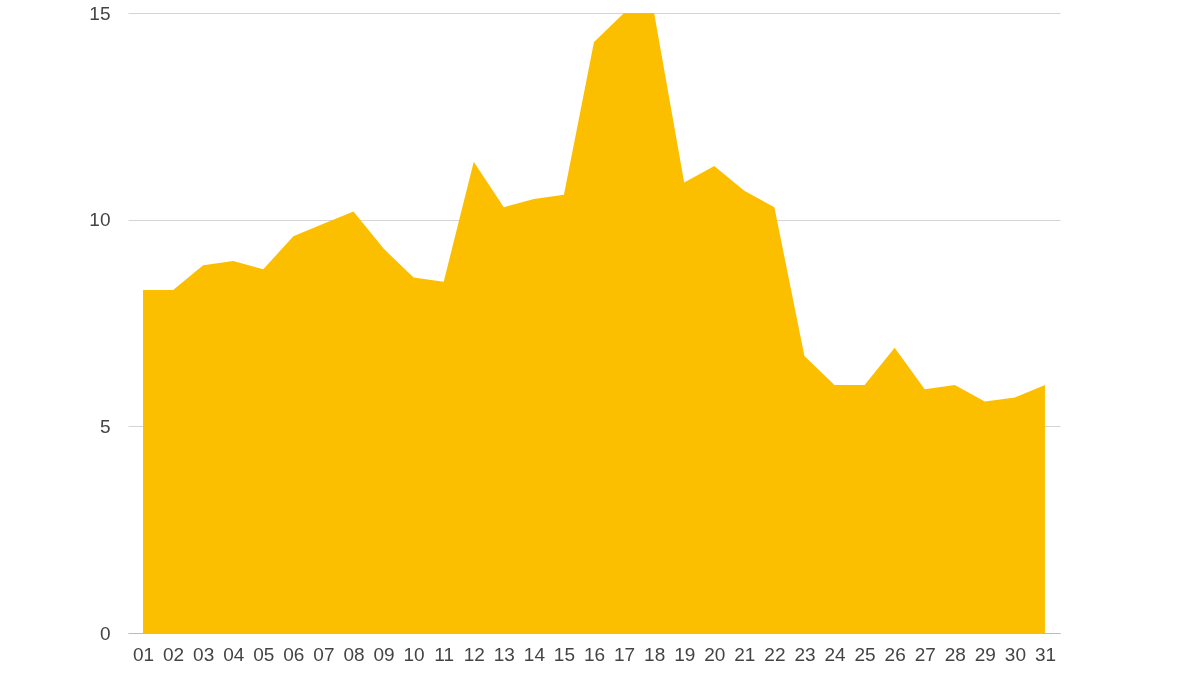 This screenshot has width=1200, height=675. What do you see at coordinates (204, 654) in the screenshot?
I see `x-tick-label: 03` at bounding box center [204, 654].